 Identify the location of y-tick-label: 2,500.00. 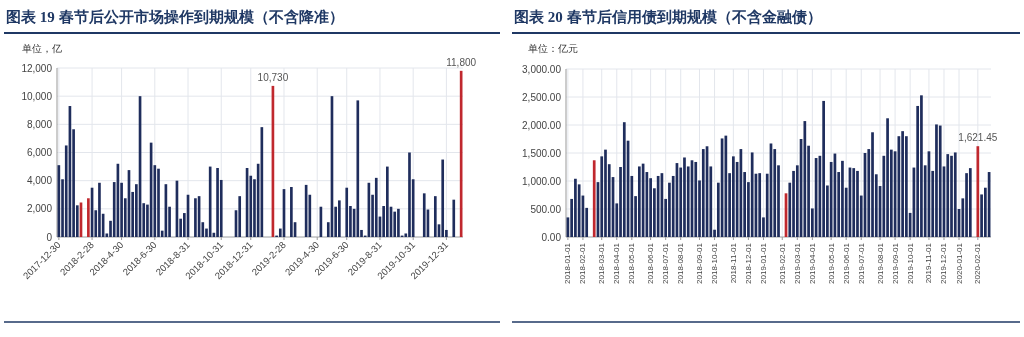
(542, 97).